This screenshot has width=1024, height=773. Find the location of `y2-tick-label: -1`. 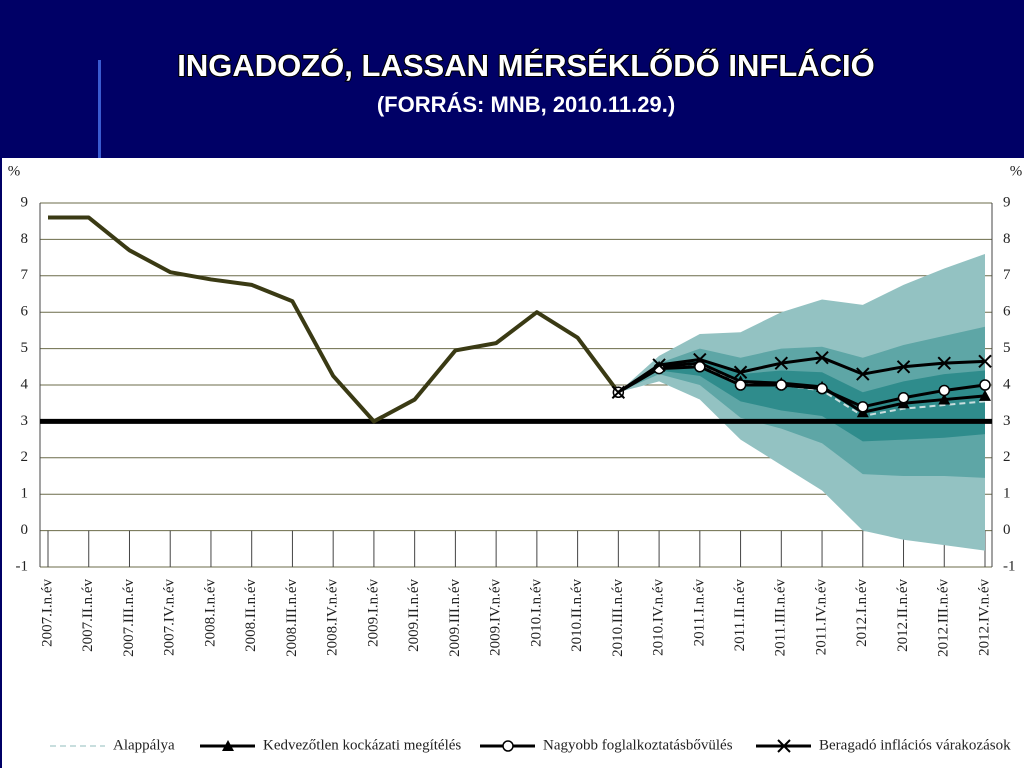

y2-tick-label: -1 is located at coordinates (1009, 566).